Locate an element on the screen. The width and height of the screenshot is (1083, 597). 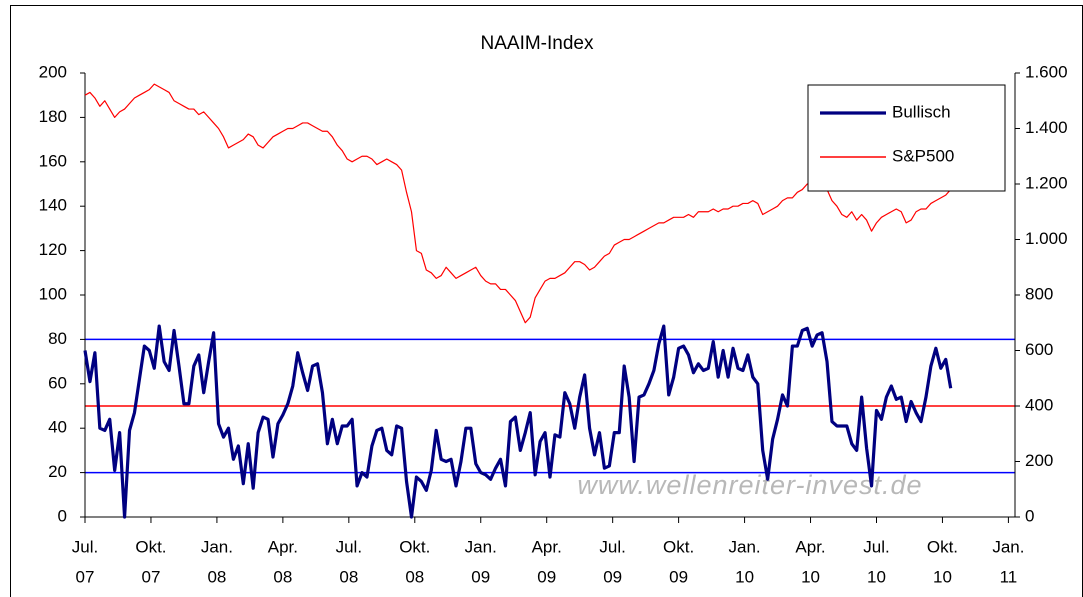
y-tick-label: 200 is located at coordinates (53, 71).